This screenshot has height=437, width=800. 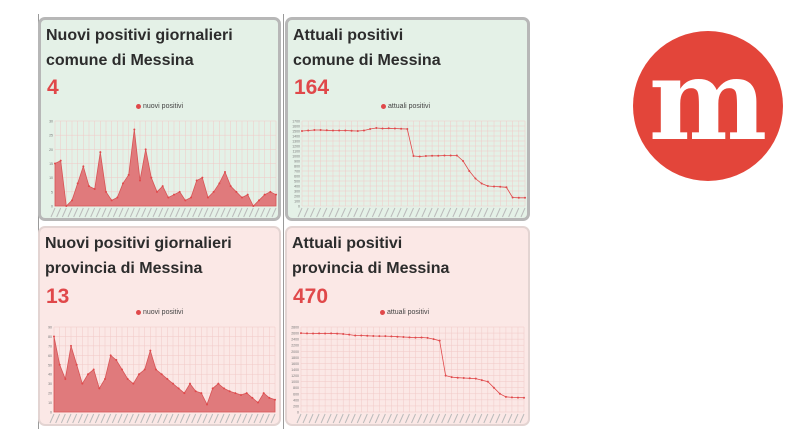 What do you see at coordinates (297, 172) in the screenshot?
I see `y-tick-label: 700` at bounding box center [297, 172].